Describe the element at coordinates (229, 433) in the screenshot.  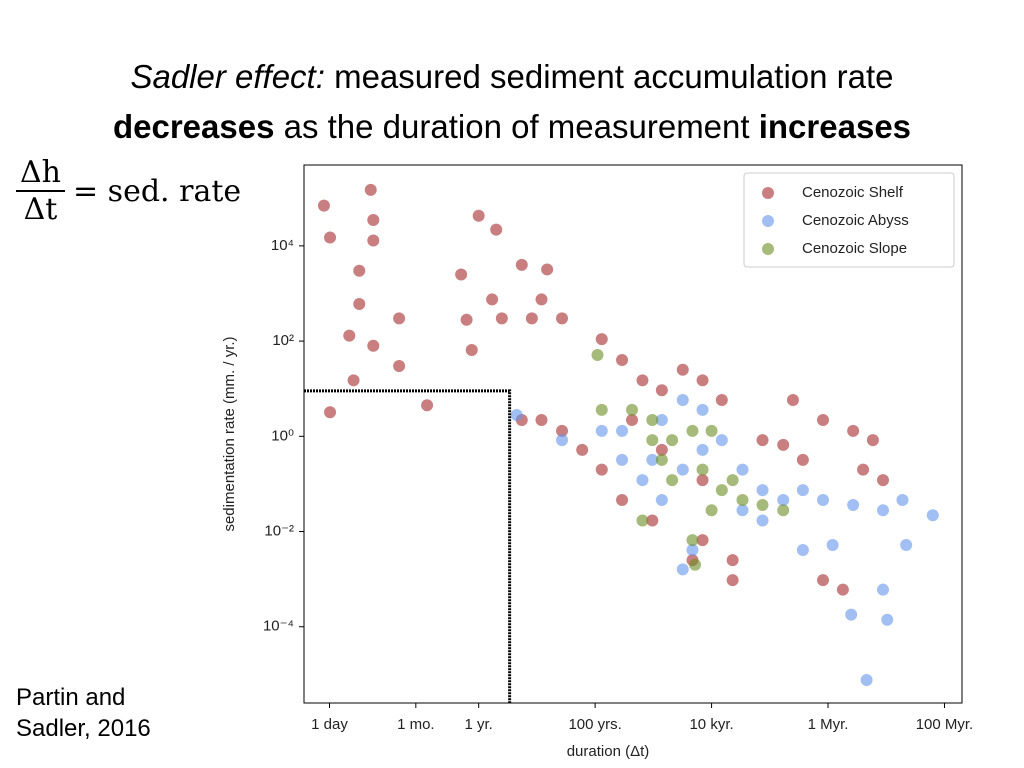
I see `y-axis-label: sedimentation rate (mm. / yr.)` at that location.